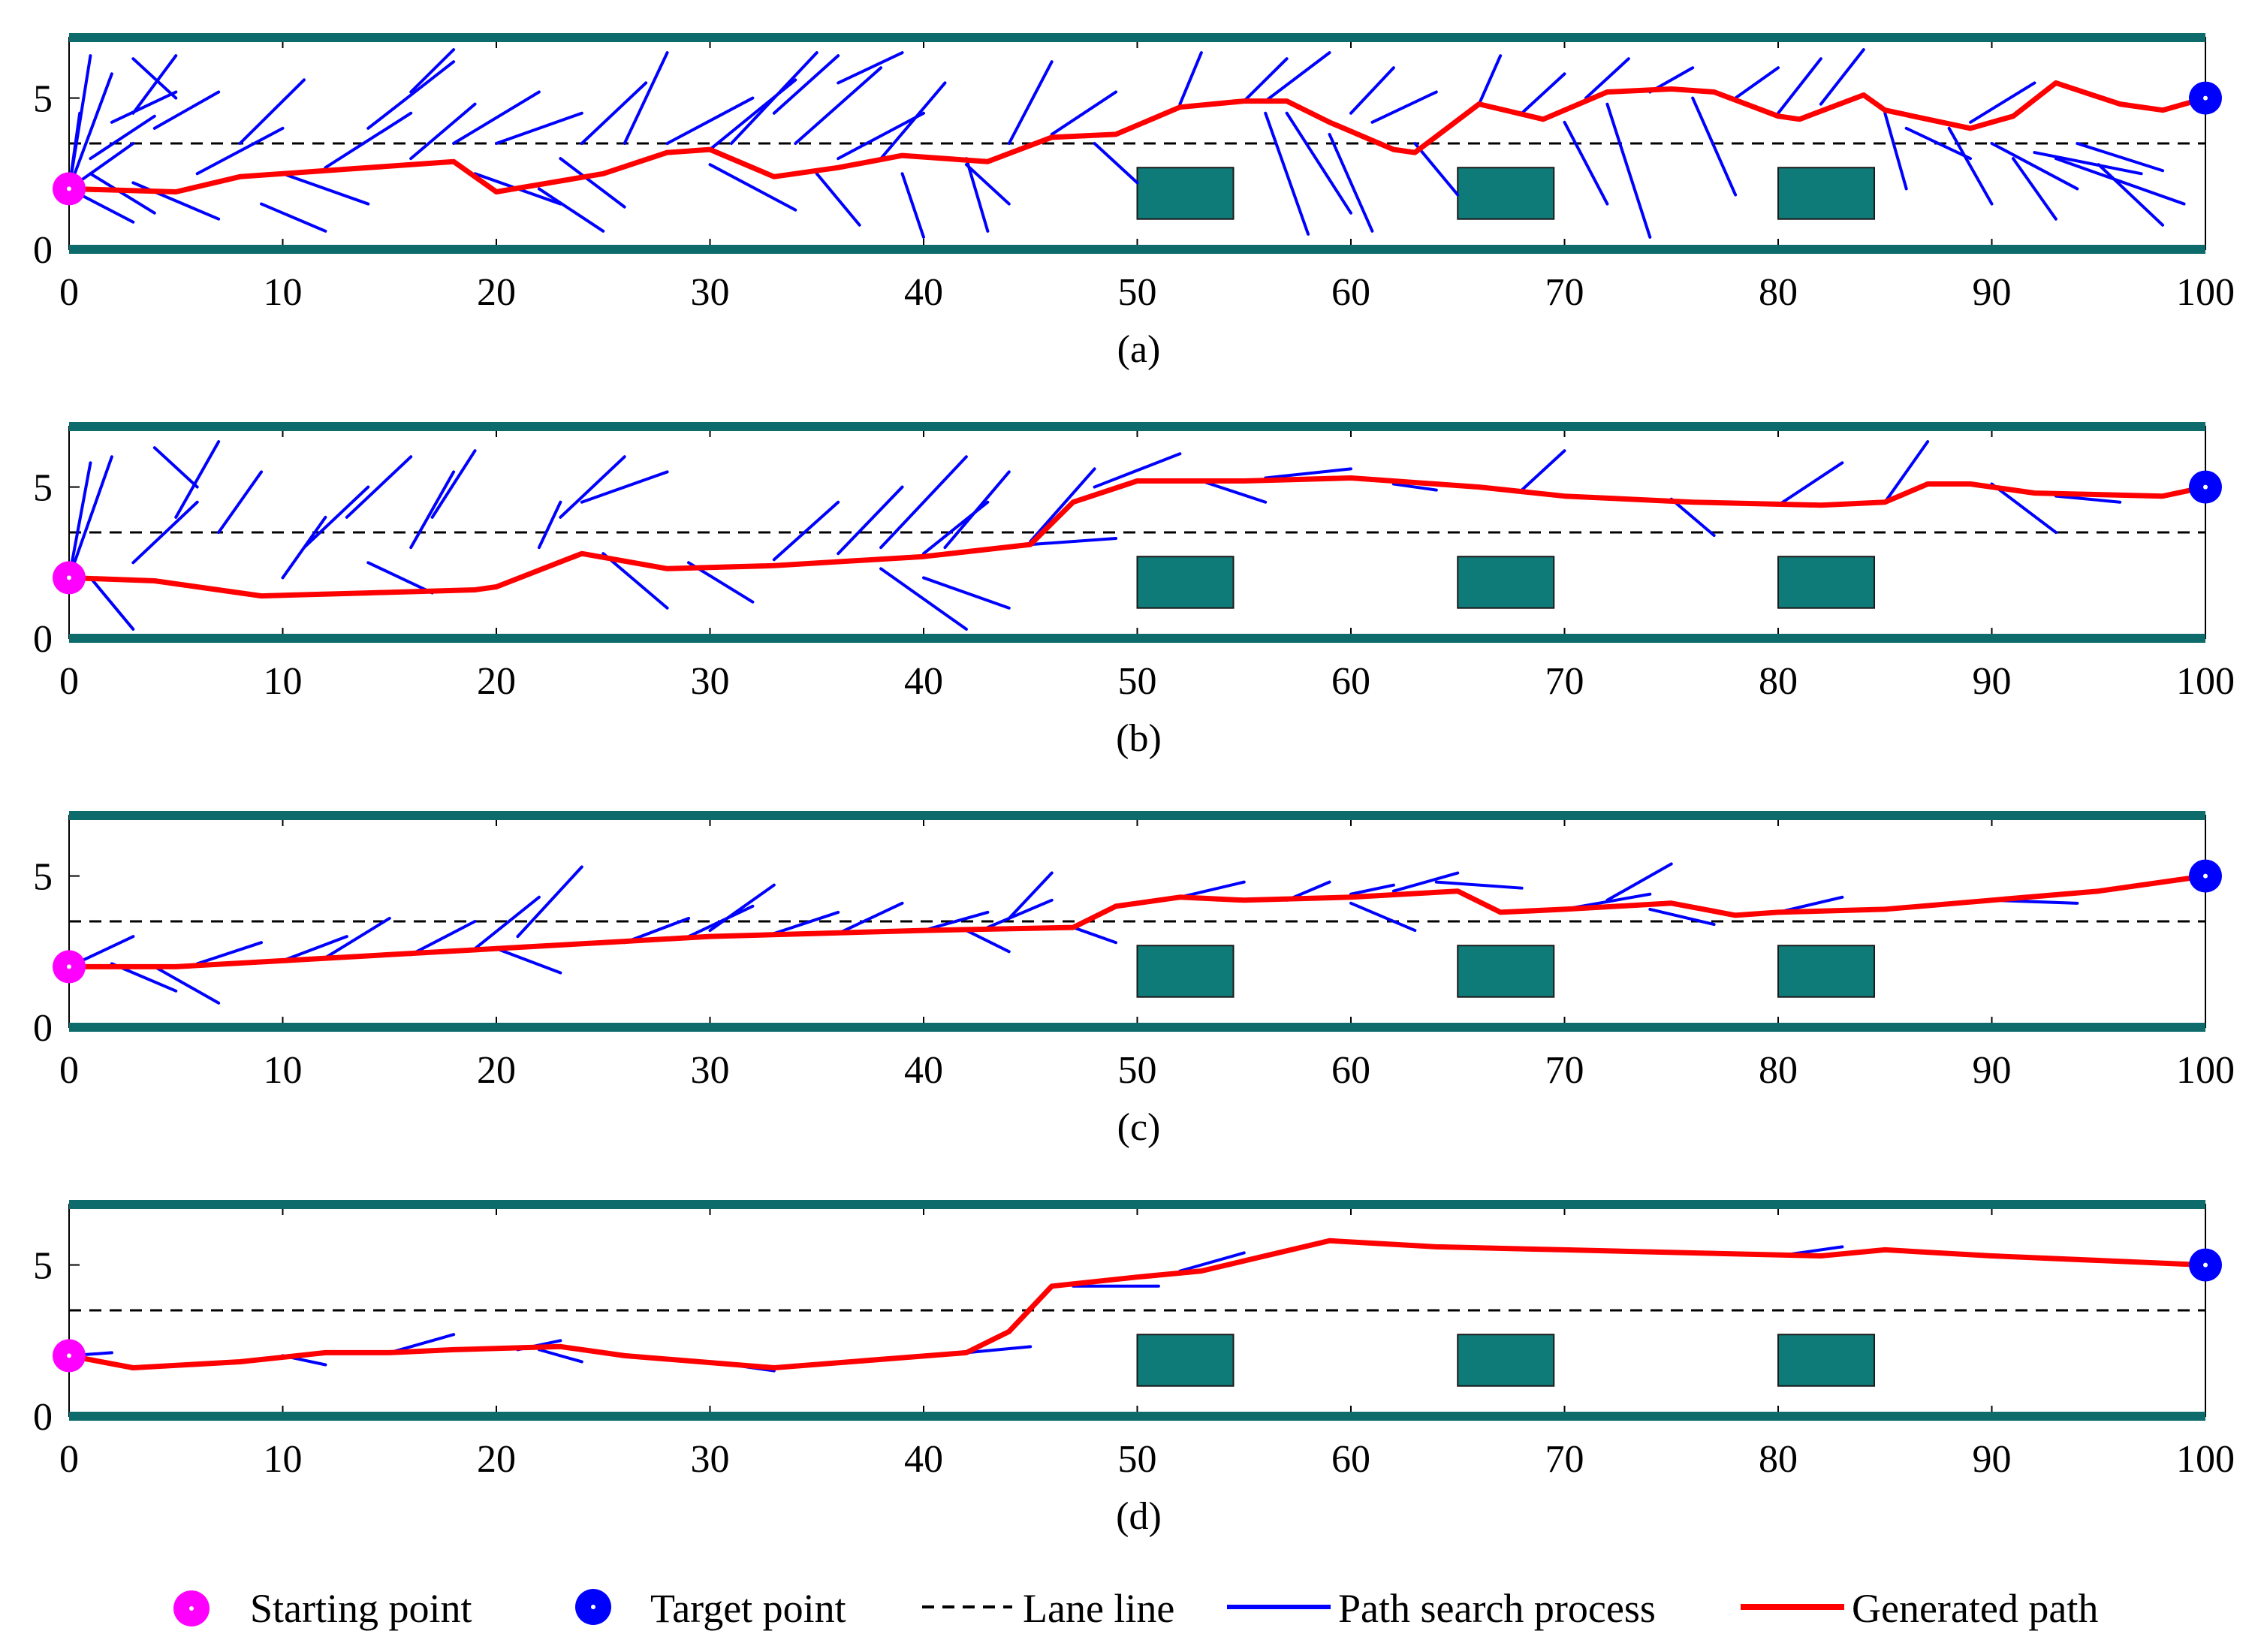  What do you see at coordinates (191, 1608) in the screenshot?
I see `legend-start-marker-center` at bounding box center [191, 1608].